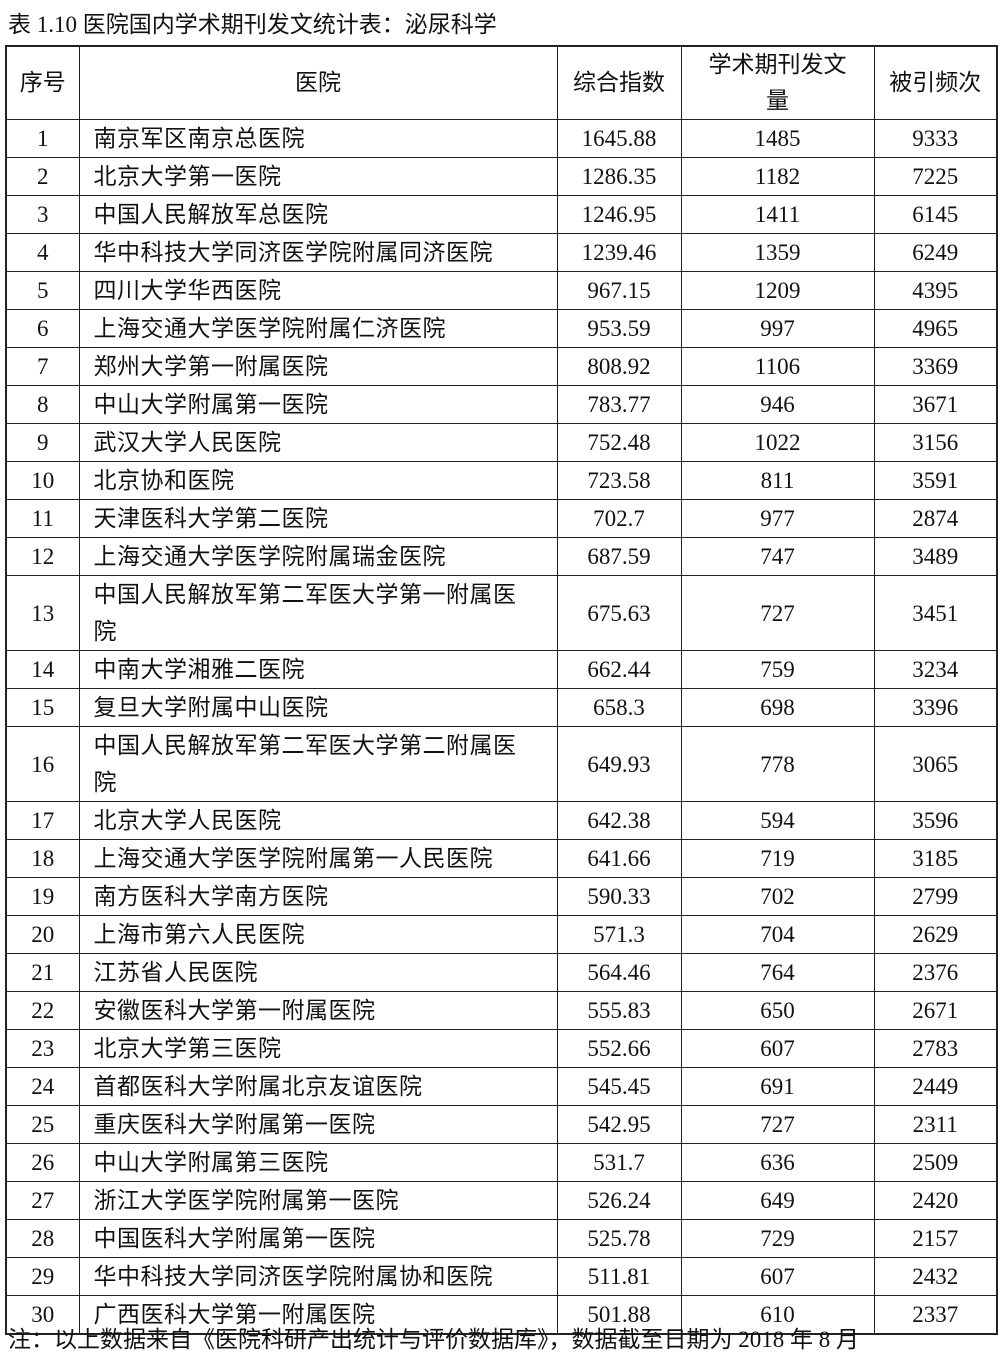 This screenshot has width=1000, height=1359. What do you see at coordinates (42, 252) in the screenshot?
I see `cell-rank: 4` at bounding box center [42, 252].